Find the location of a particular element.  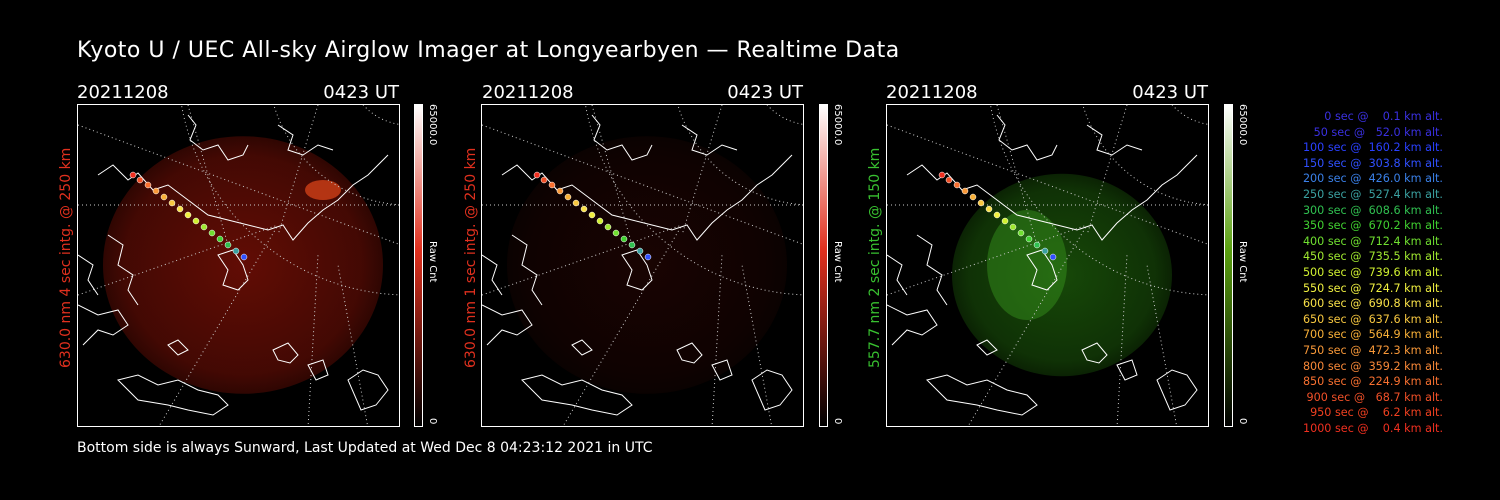

panel-1-image is located at coordinates (238, 265).